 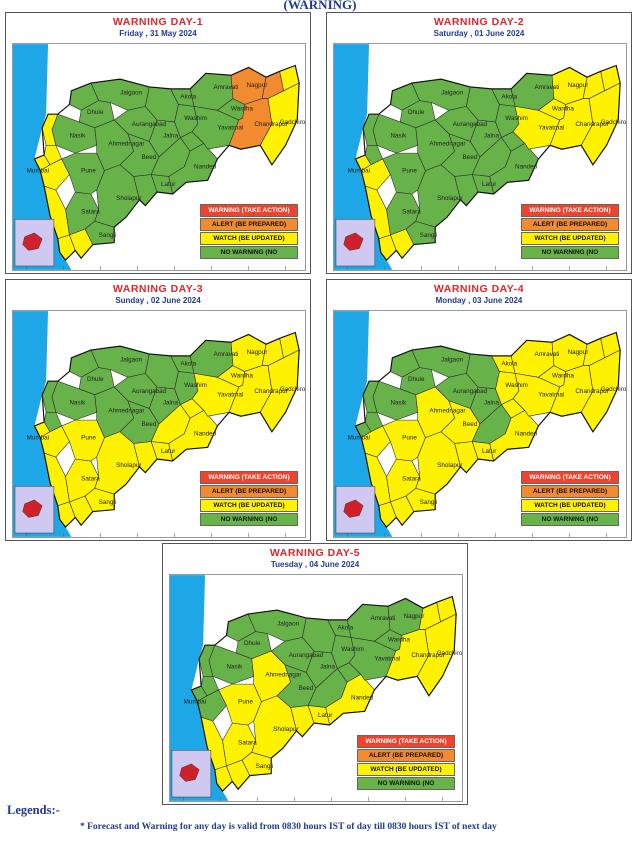 What do you see at coordinates (158, 300) in the screenshot?
I see `day-date: Sunday , 02 June 2024` at bounding box center [158, 300].